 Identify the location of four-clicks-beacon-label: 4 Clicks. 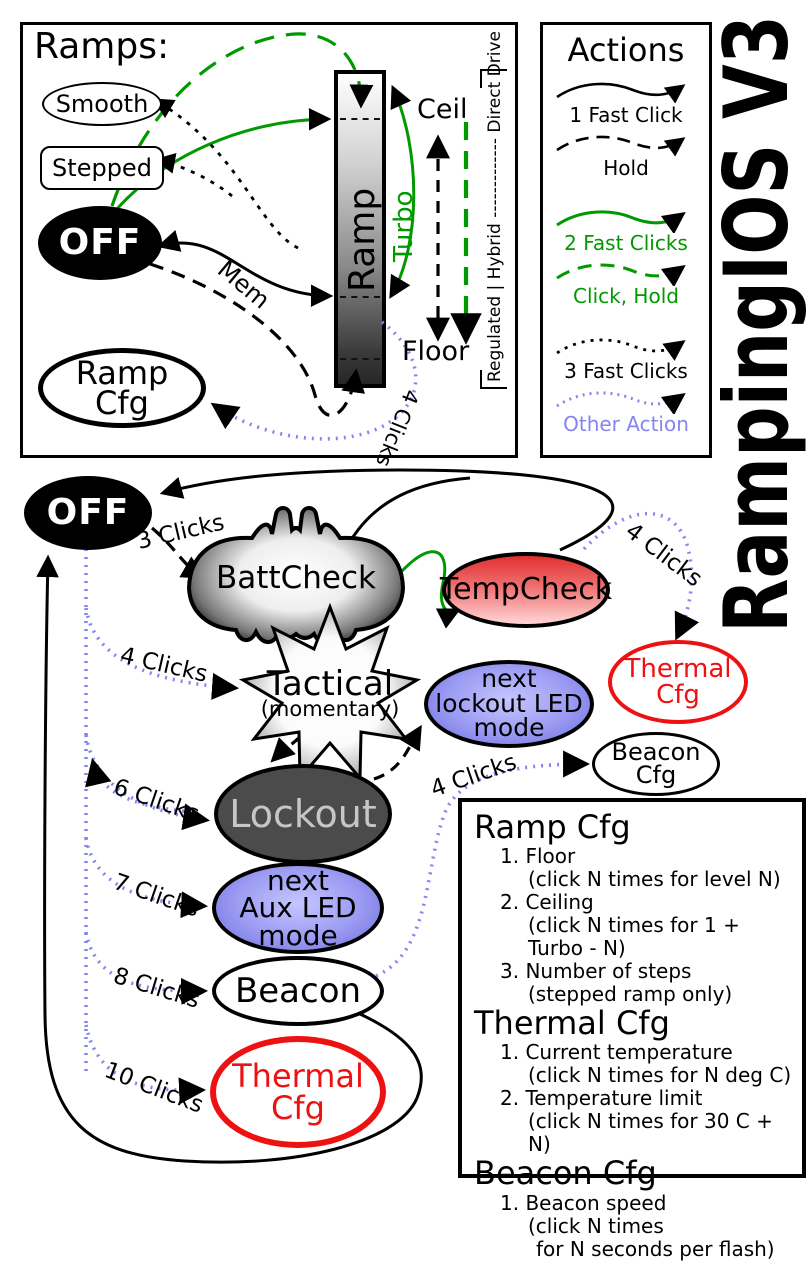
(473, 775).